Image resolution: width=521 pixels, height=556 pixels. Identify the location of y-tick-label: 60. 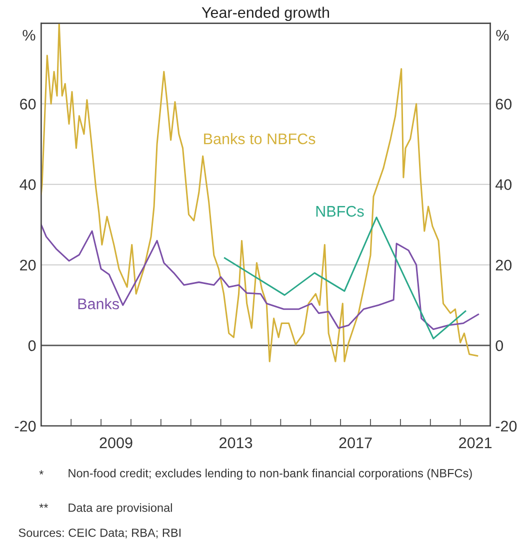
(28, 104).